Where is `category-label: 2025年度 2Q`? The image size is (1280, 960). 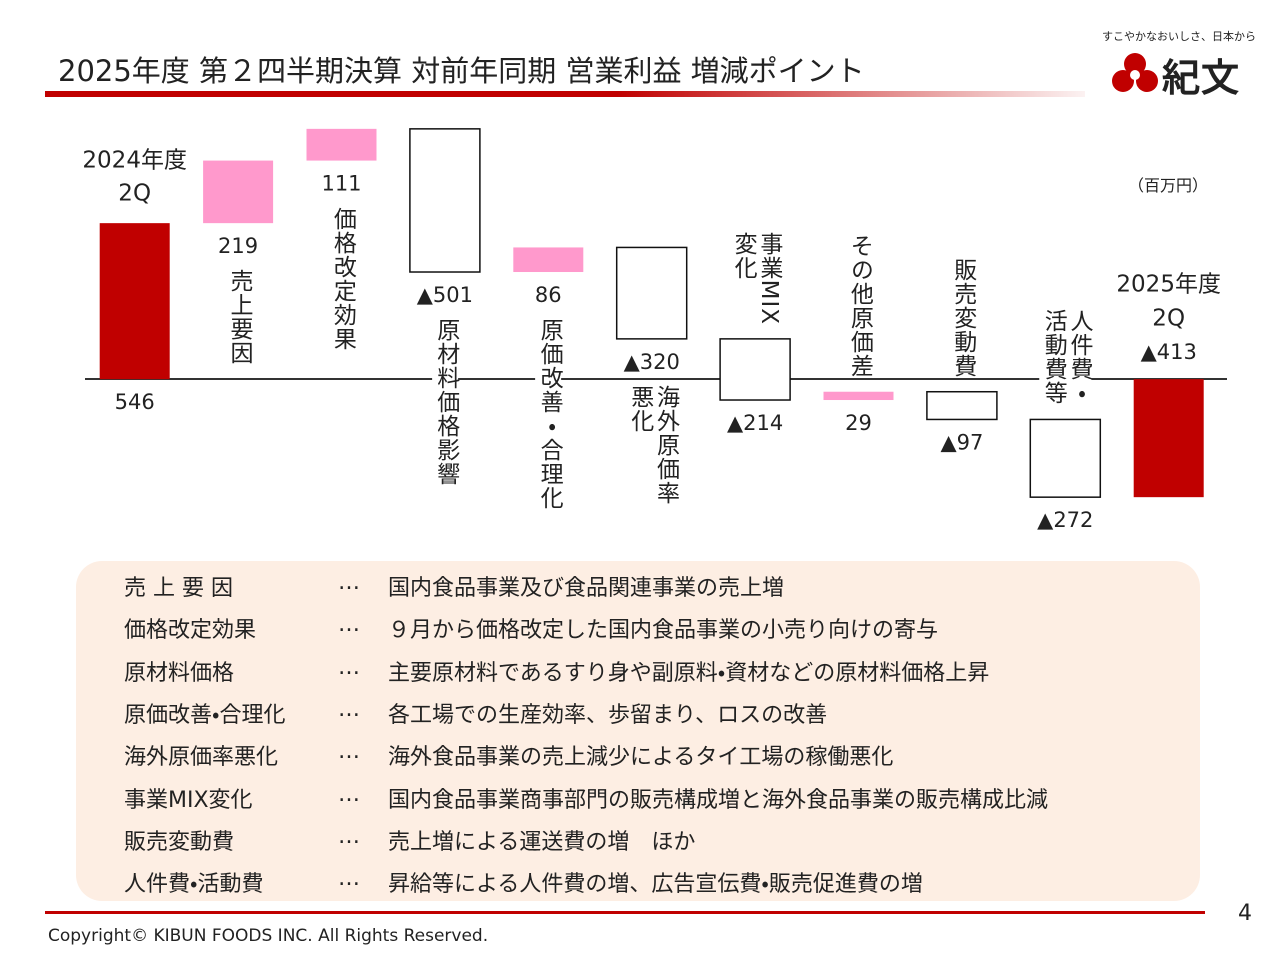 category-label: 2025年度 2Q is located at coordinates (1168, 301).